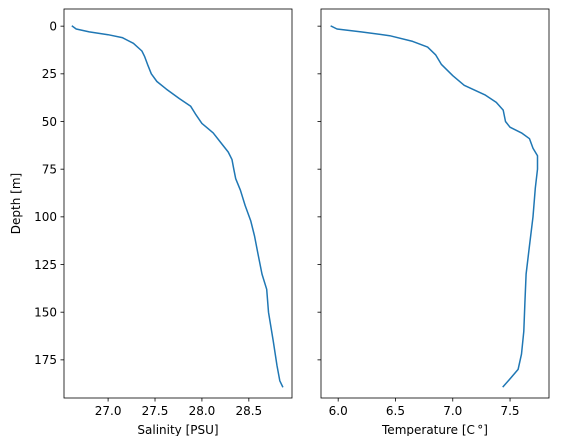 The width and height of the screenshot is (571, 436). Describe the element at coordinates (338, 411) in the screenshot. I see `x-tick-label: 6.0` at that location.